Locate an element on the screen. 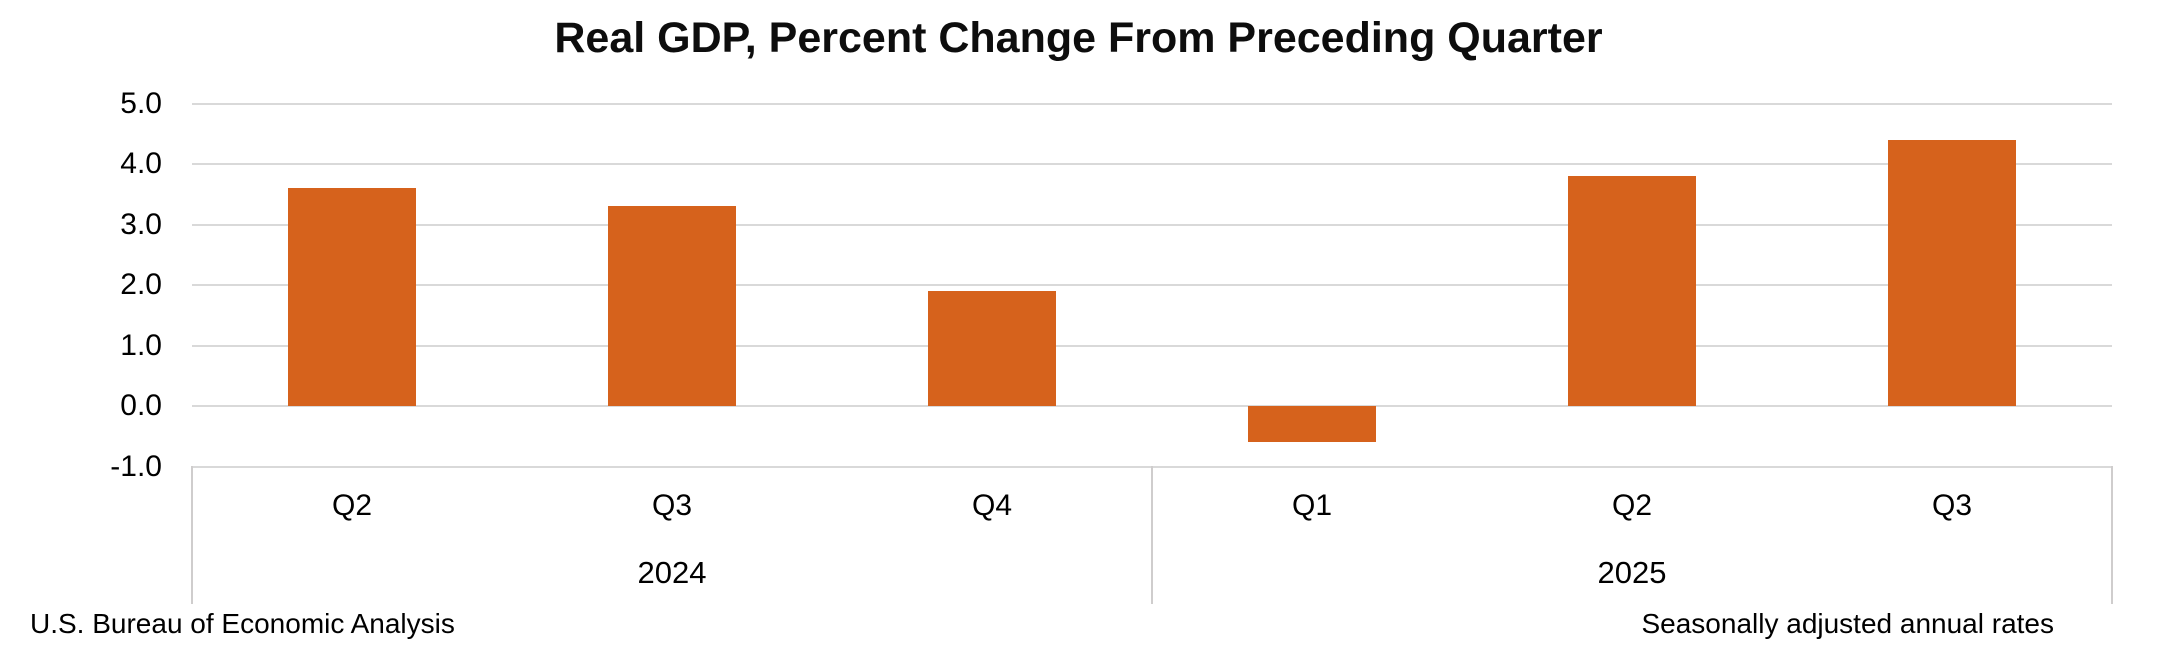 This screenshot has height=656, width=2157. y-tick-label-3.0: 3.0 is located at coordinates (141, 224).